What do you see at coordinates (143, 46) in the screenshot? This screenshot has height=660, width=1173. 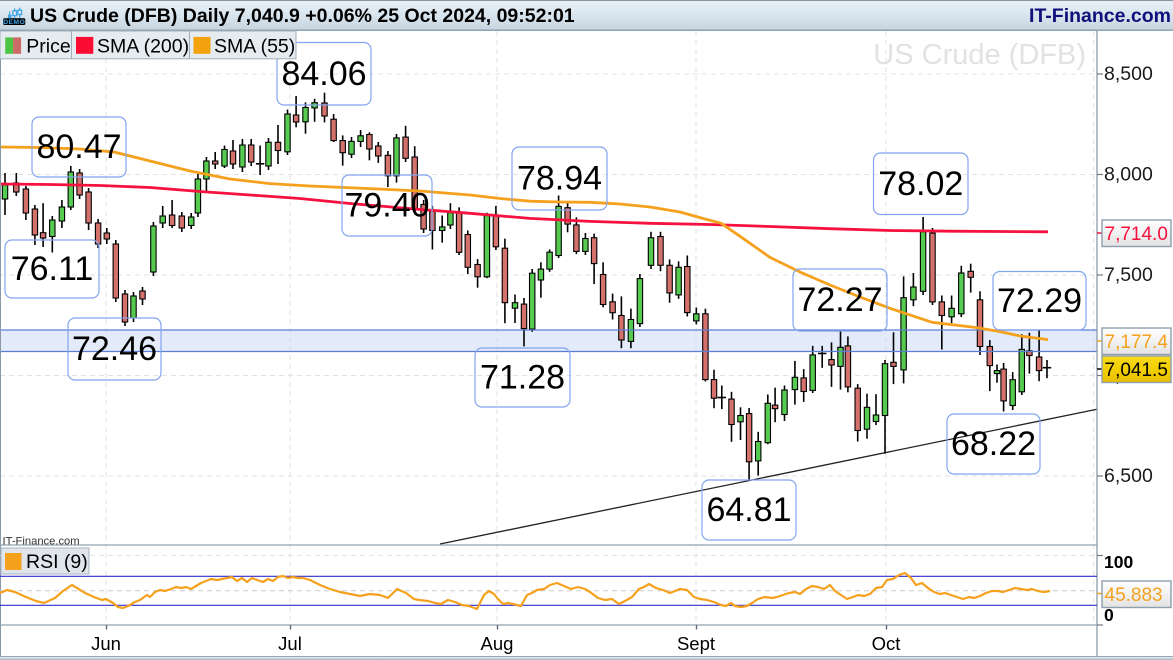 I see `svg-text: SMA (200)` at bounding box center [143, 46].